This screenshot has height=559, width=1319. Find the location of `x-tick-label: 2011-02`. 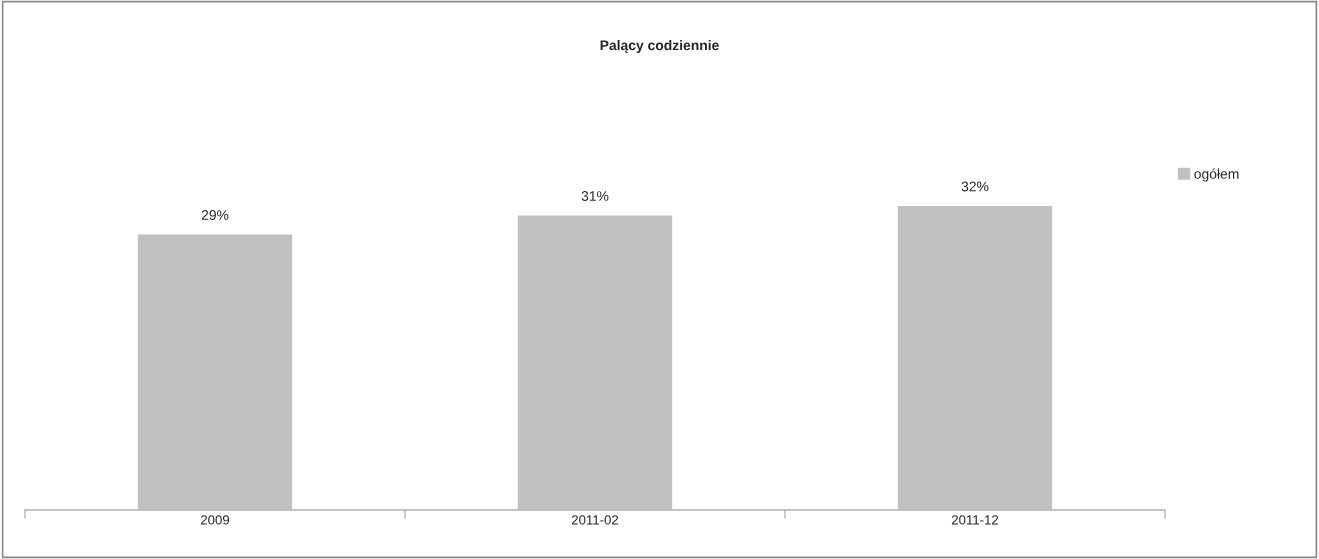

x-tick-label: 2011-02 is located at coordinates (595, 520).